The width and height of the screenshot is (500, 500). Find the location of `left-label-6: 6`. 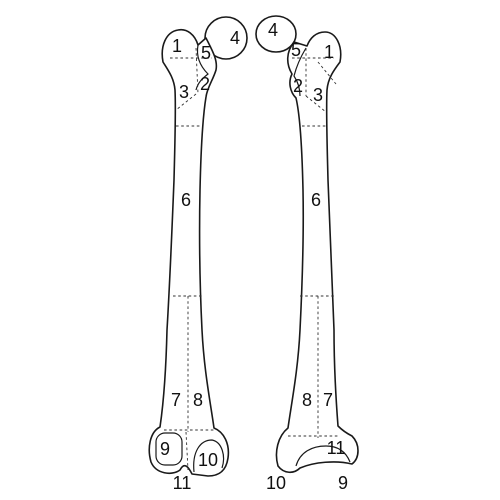

left-label-6: 6 is located at coordinates (186, 200).